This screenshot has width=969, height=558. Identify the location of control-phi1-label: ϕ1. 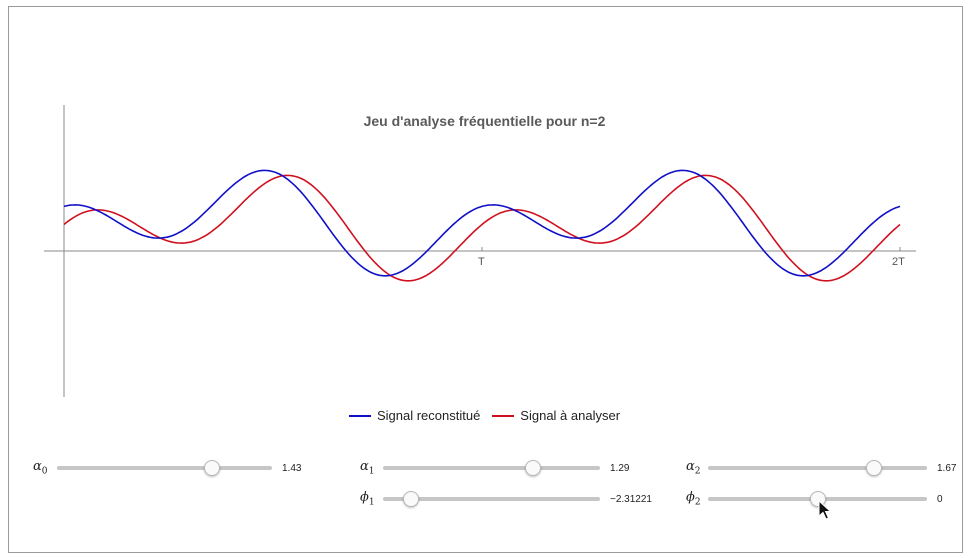
(367, 499).